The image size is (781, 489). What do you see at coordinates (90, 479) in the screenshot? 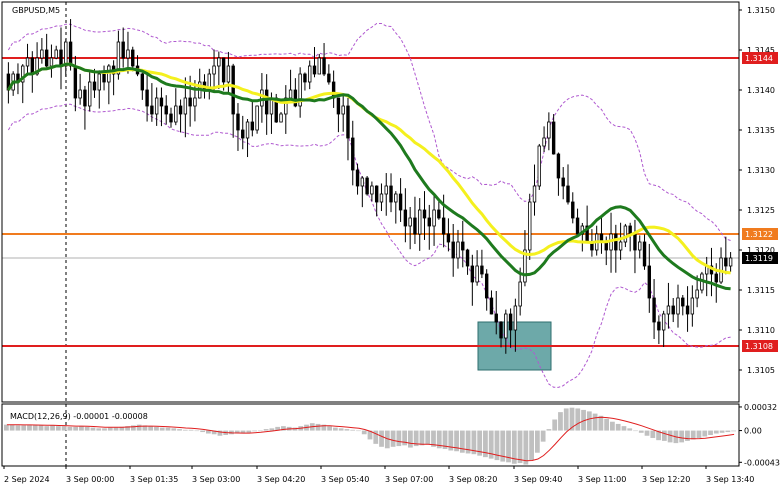
I see `time-tick-label: 3 Sep 00:00` at bounding box center [90, 479].